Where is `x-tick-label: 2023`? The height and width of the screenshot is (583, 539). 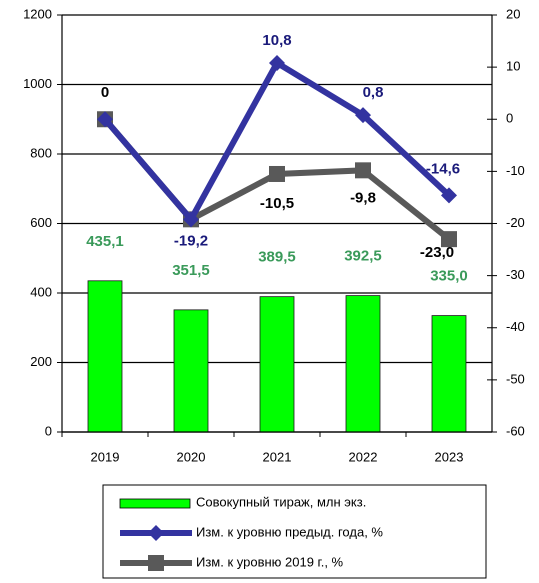
x-tick-label: 2023 is located at coordinates (449, 456).